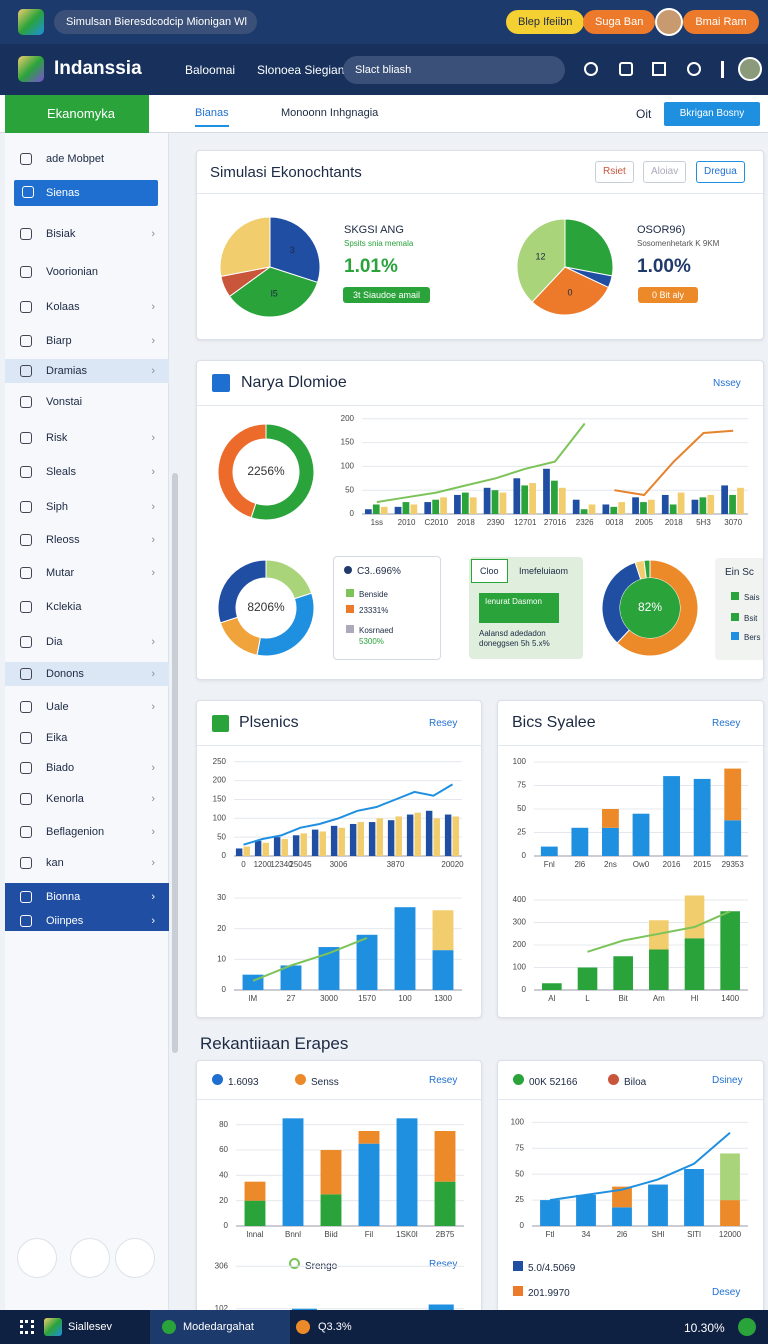  I want to click on sidebar-item: ade Mobpet, so click(87, 159).